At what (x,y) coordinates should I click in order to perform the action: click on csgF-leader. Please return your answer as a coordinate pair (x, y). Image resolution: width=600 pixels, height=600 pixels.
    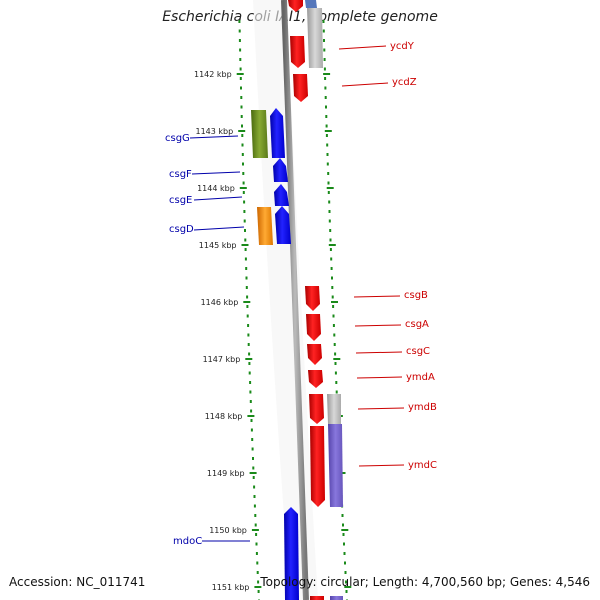
    Looking at the image, I should click on (216, 173).